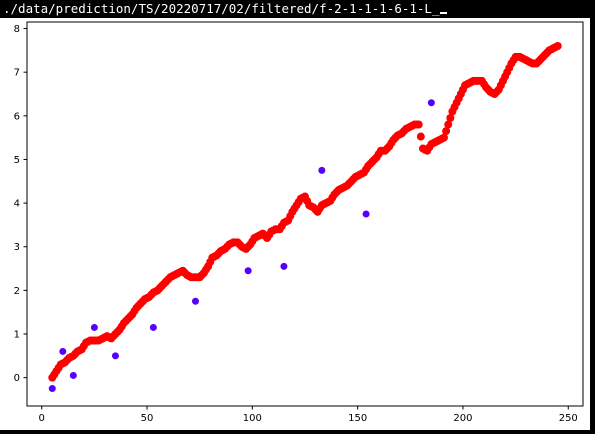  I want to click on text-cursor, so click(443, 13).